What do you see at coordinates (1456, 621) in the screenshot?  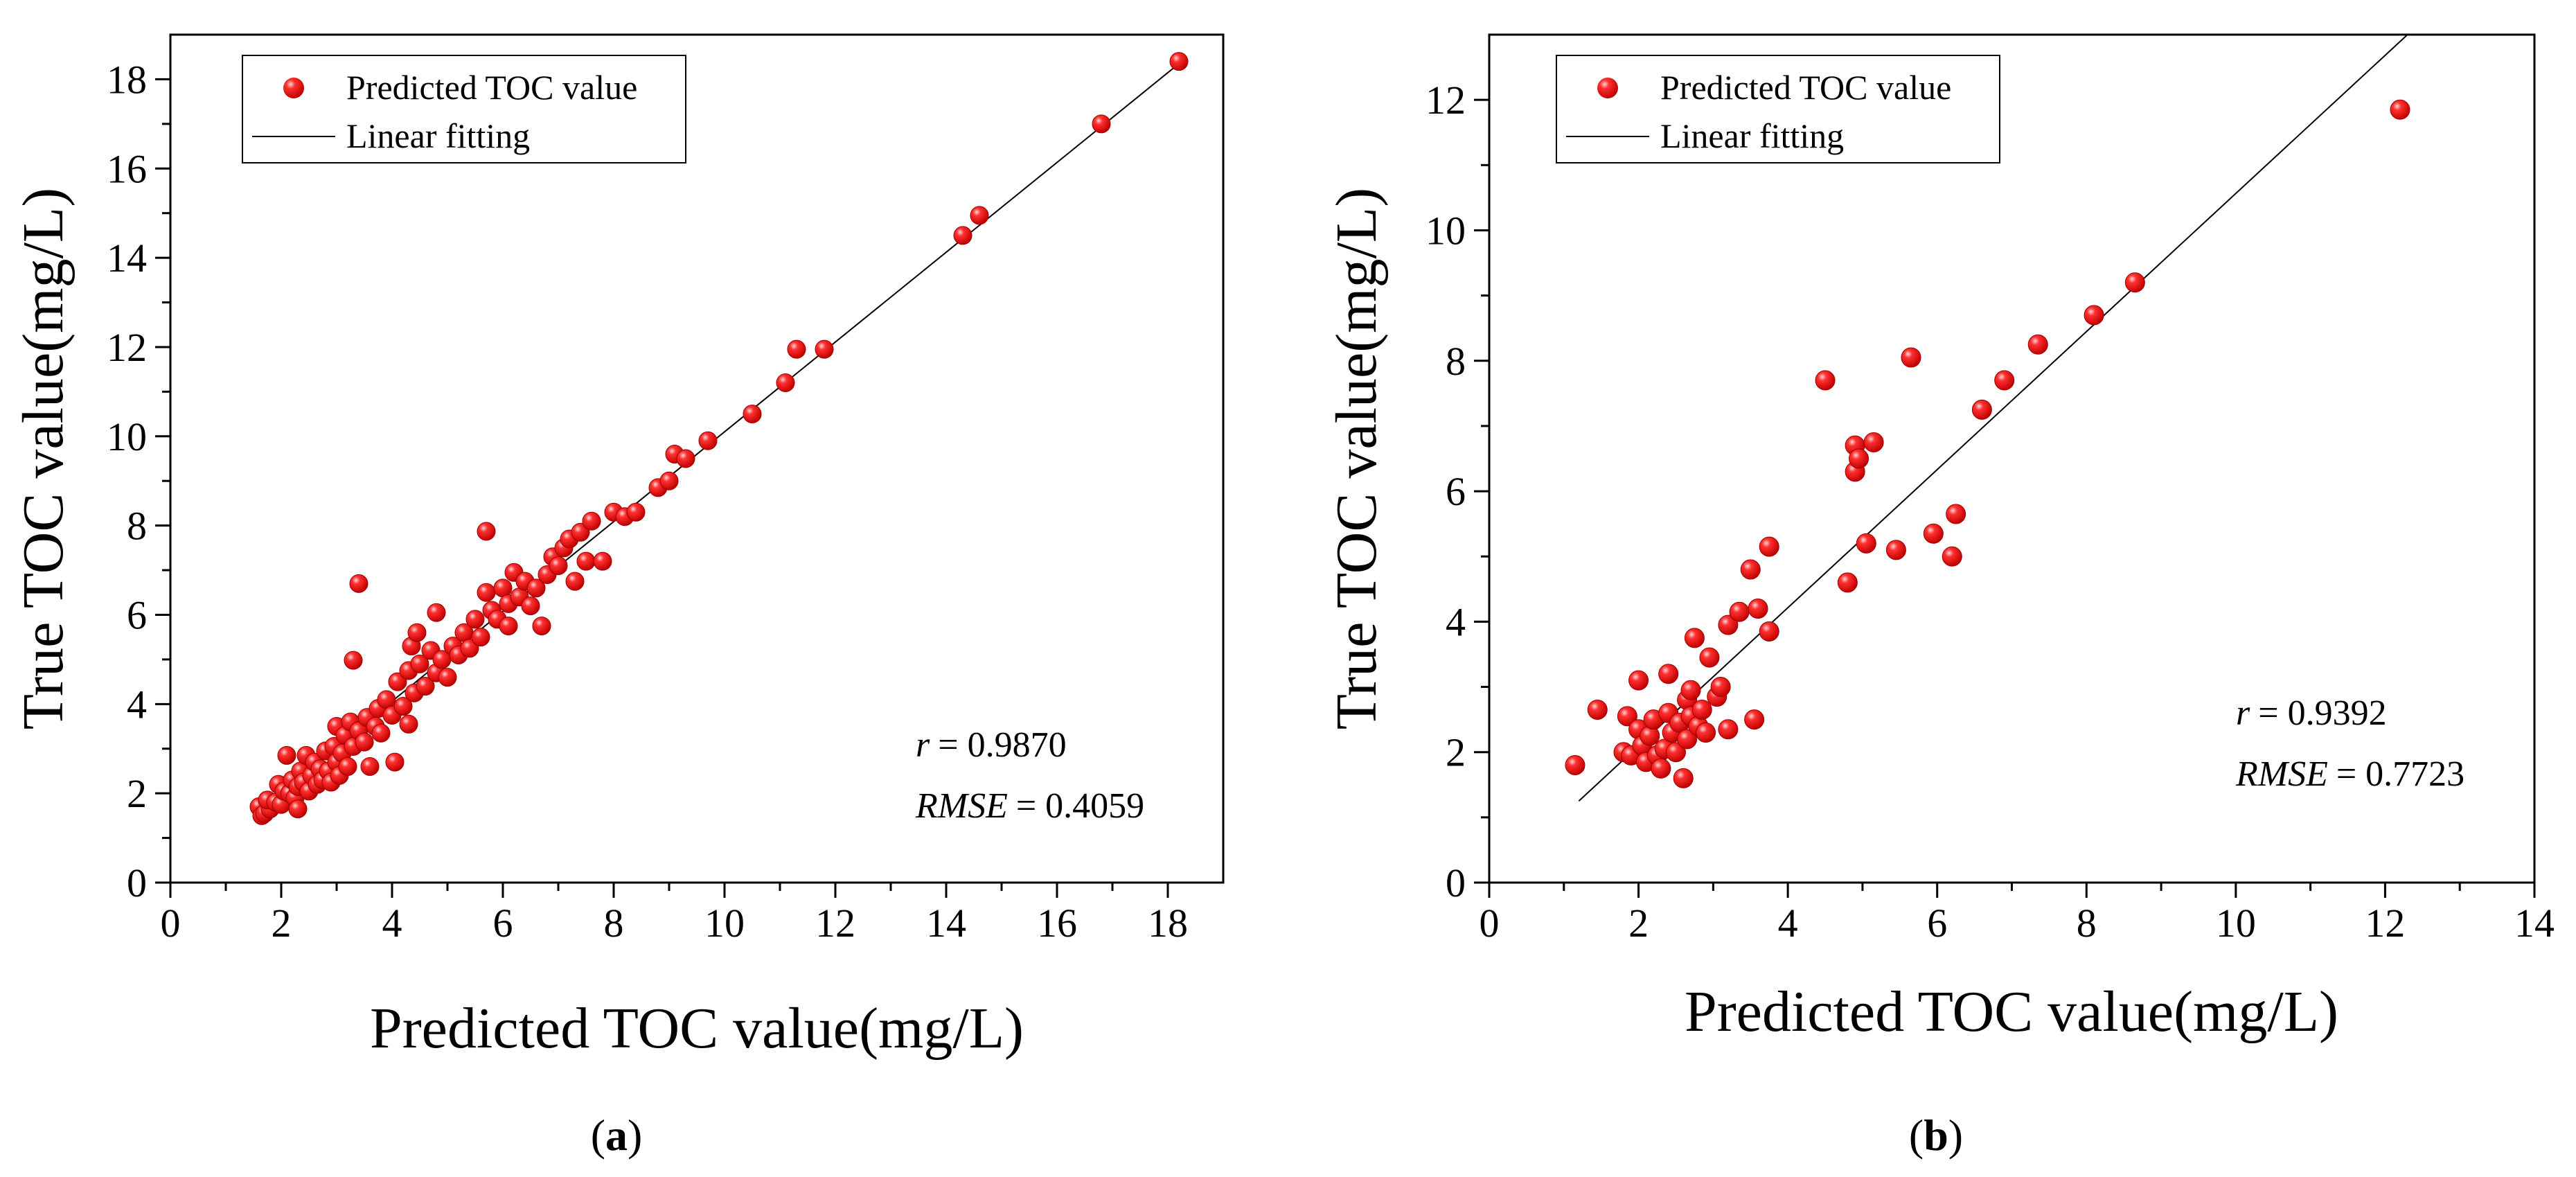 I see `panel-b-y-tick-label: 4` at bounding box center [1456, 621].